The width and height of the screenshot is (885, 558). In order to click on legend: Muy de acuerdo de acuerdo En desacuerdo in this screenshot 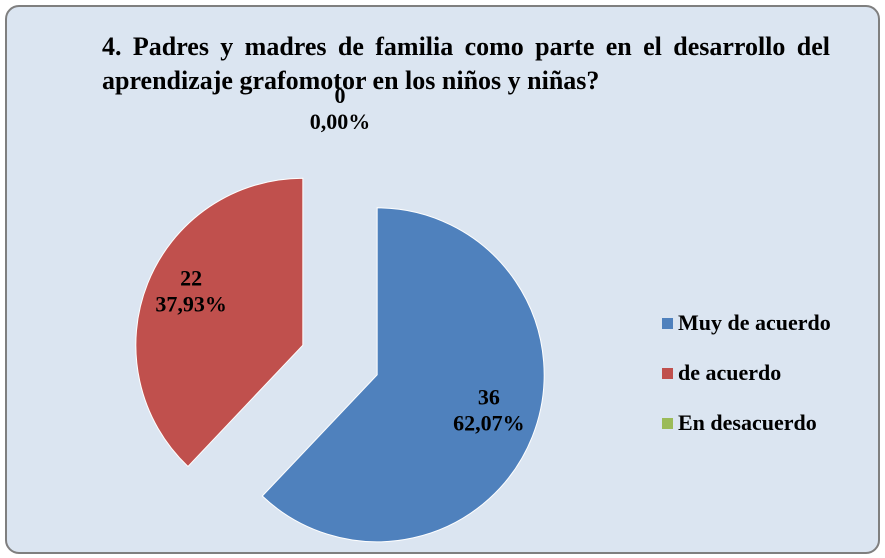, I will do `click(746, 373)`.